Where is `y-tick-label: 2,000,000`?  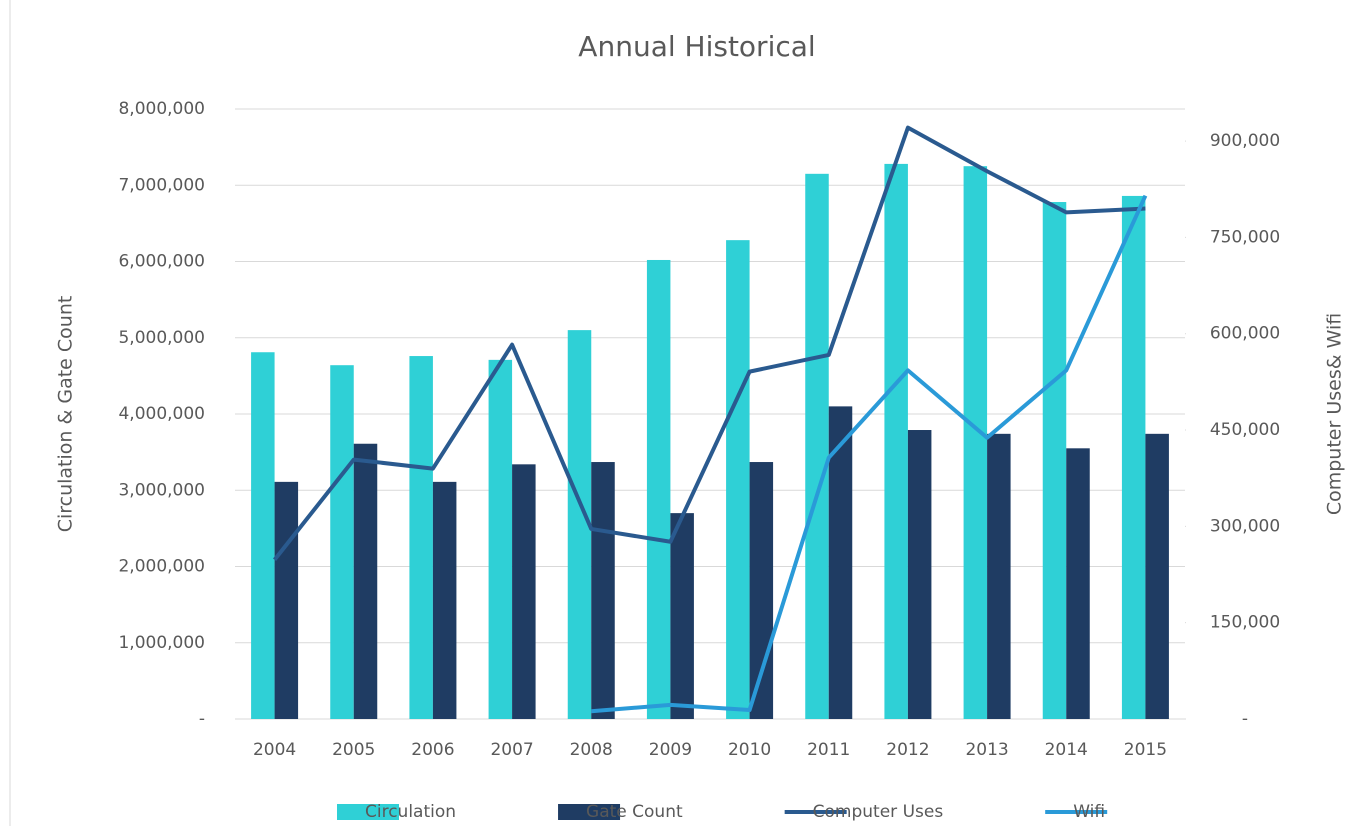 y-tick-label: 2,000,000 is located at coordinates (161, 567).